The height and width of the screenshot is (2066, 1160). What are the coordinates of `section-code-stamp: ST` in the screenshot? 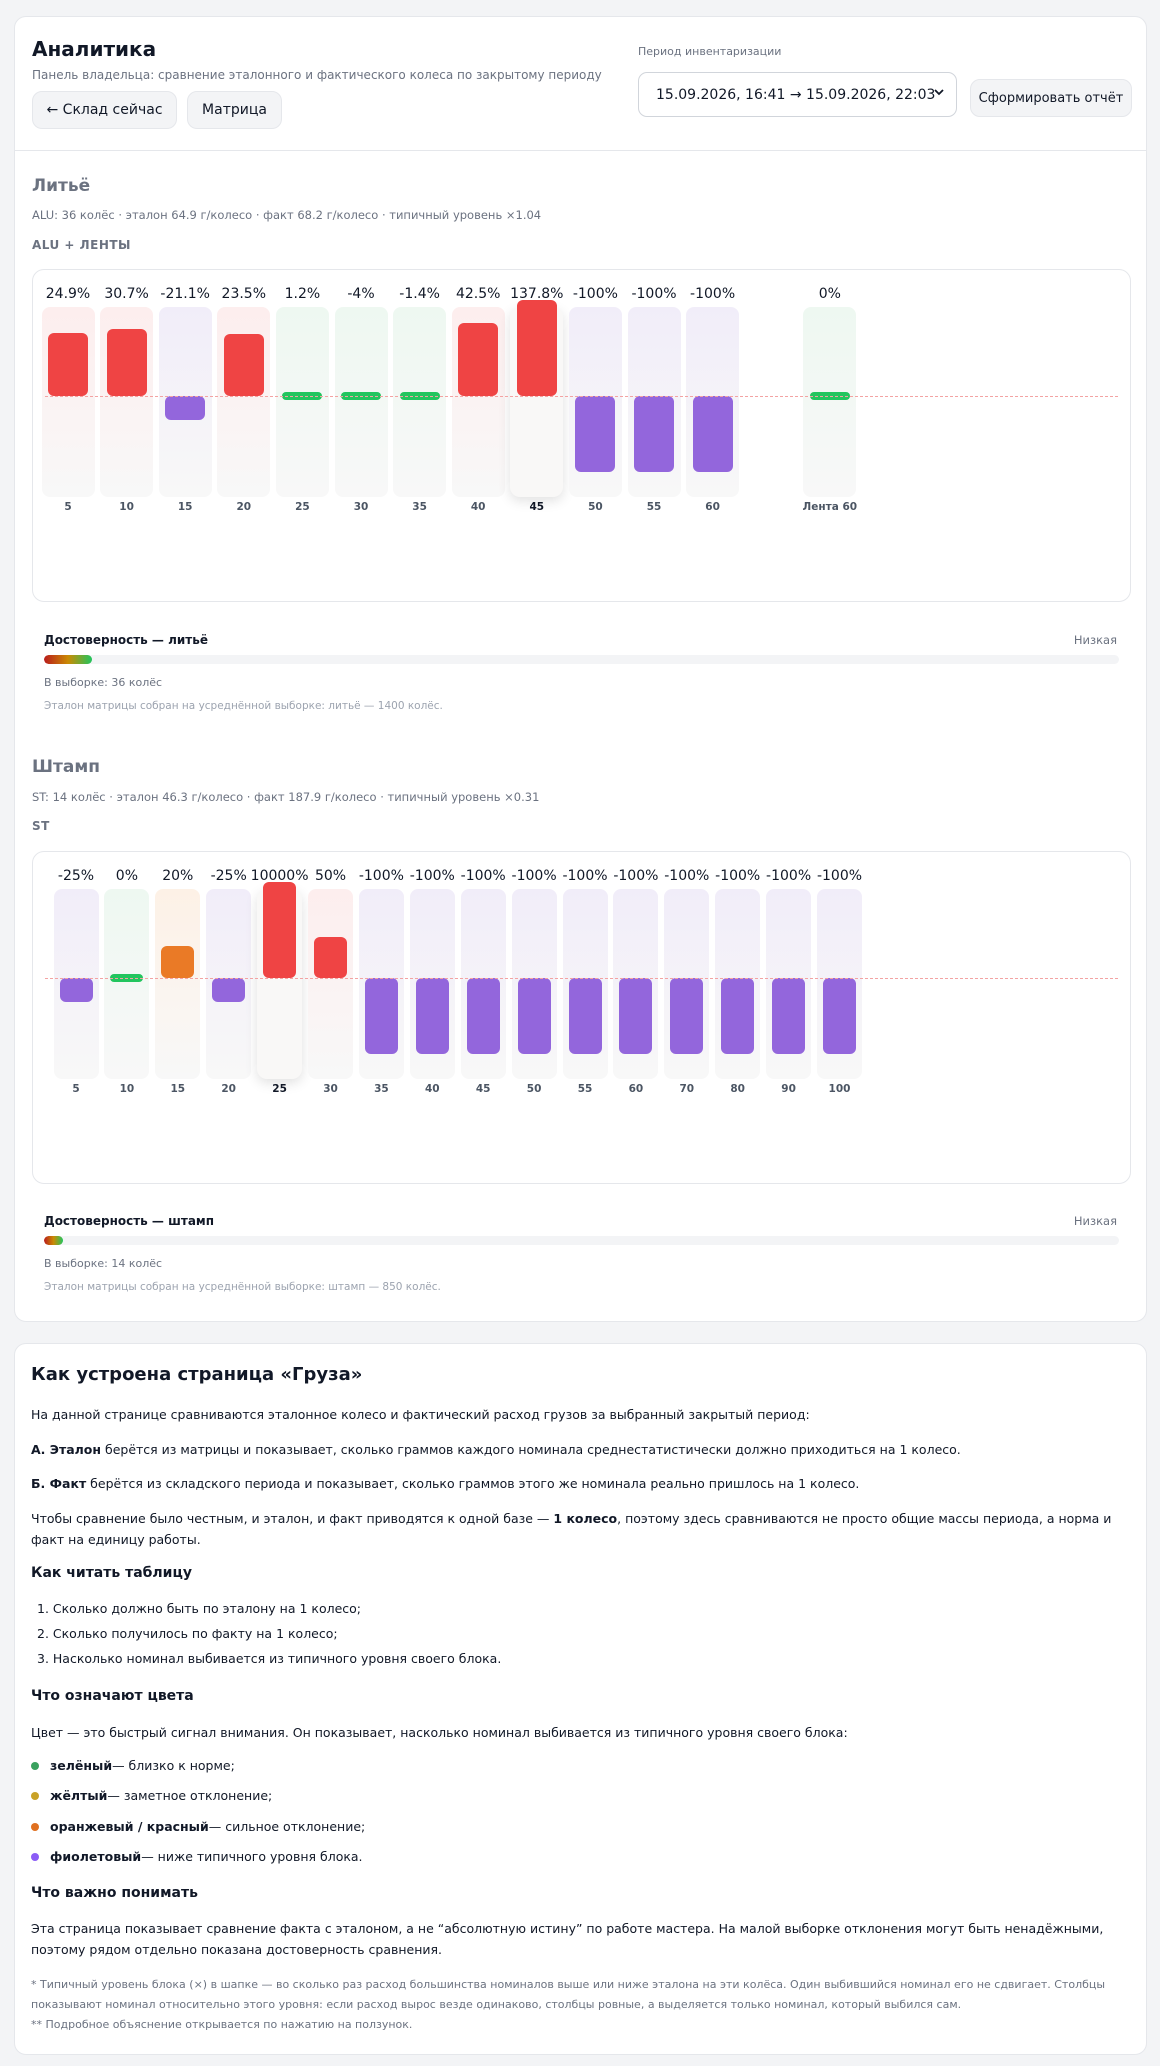 It's located at (41, 826).